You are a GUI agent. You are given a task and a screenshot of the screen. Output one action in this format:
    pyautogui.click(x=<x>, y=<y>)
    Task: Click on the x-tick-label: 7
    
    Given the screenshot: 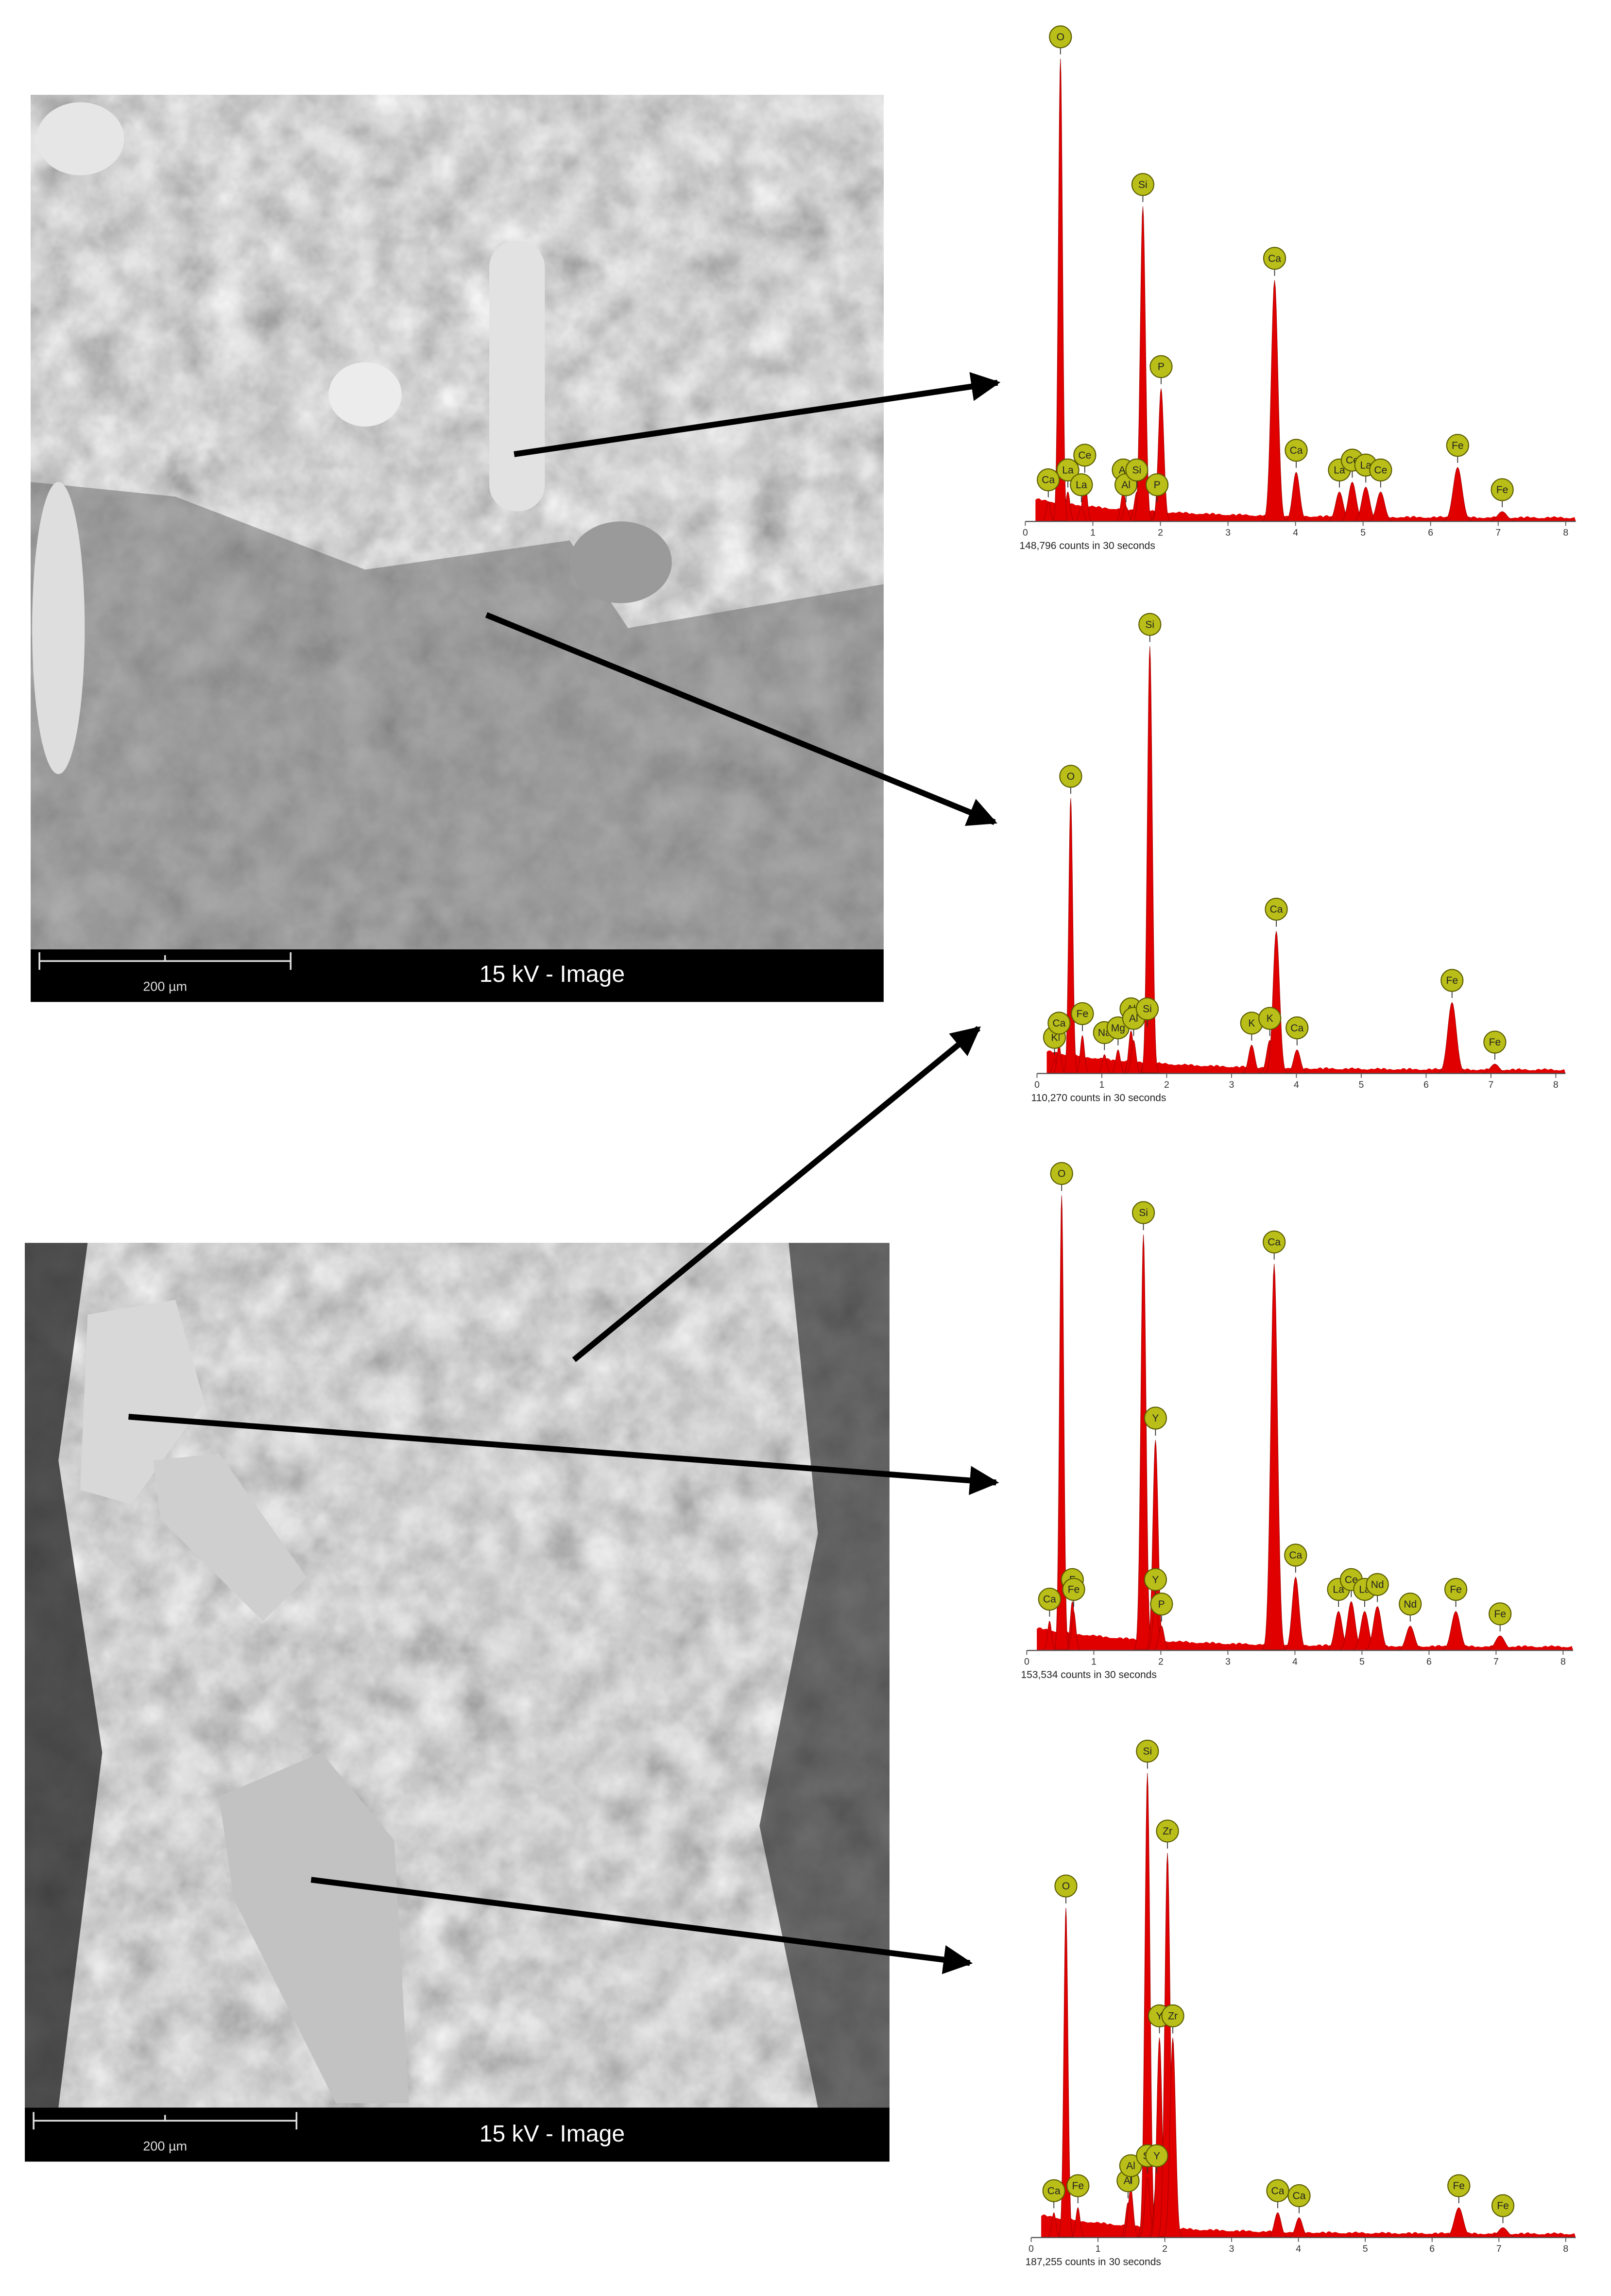 What is the action you would take?
    pyautogui.click(x=1498, y=532)
    